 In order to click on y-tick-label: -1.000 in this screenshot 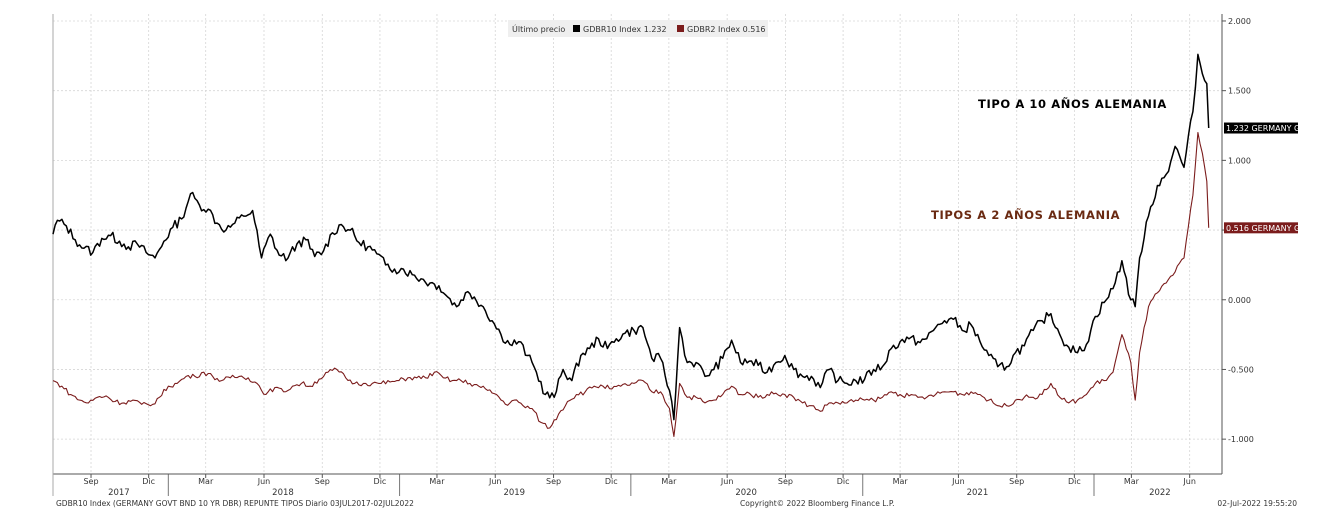, I will do `click(1241, 439)`.